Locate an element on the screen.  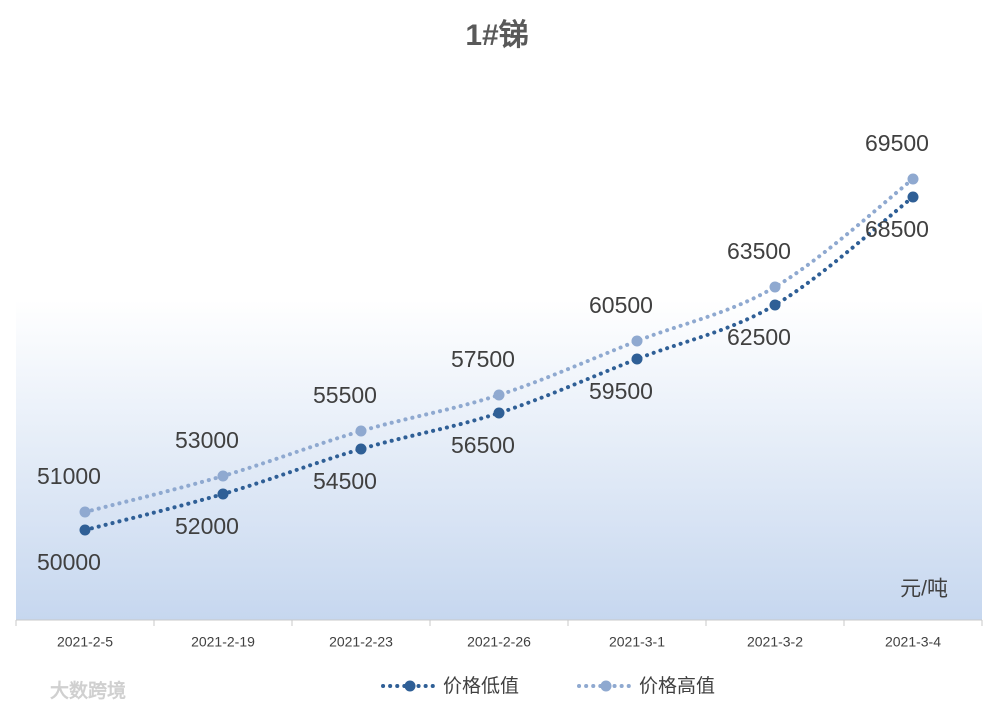
data-label: 63500 is located at coordinates (759, 251).